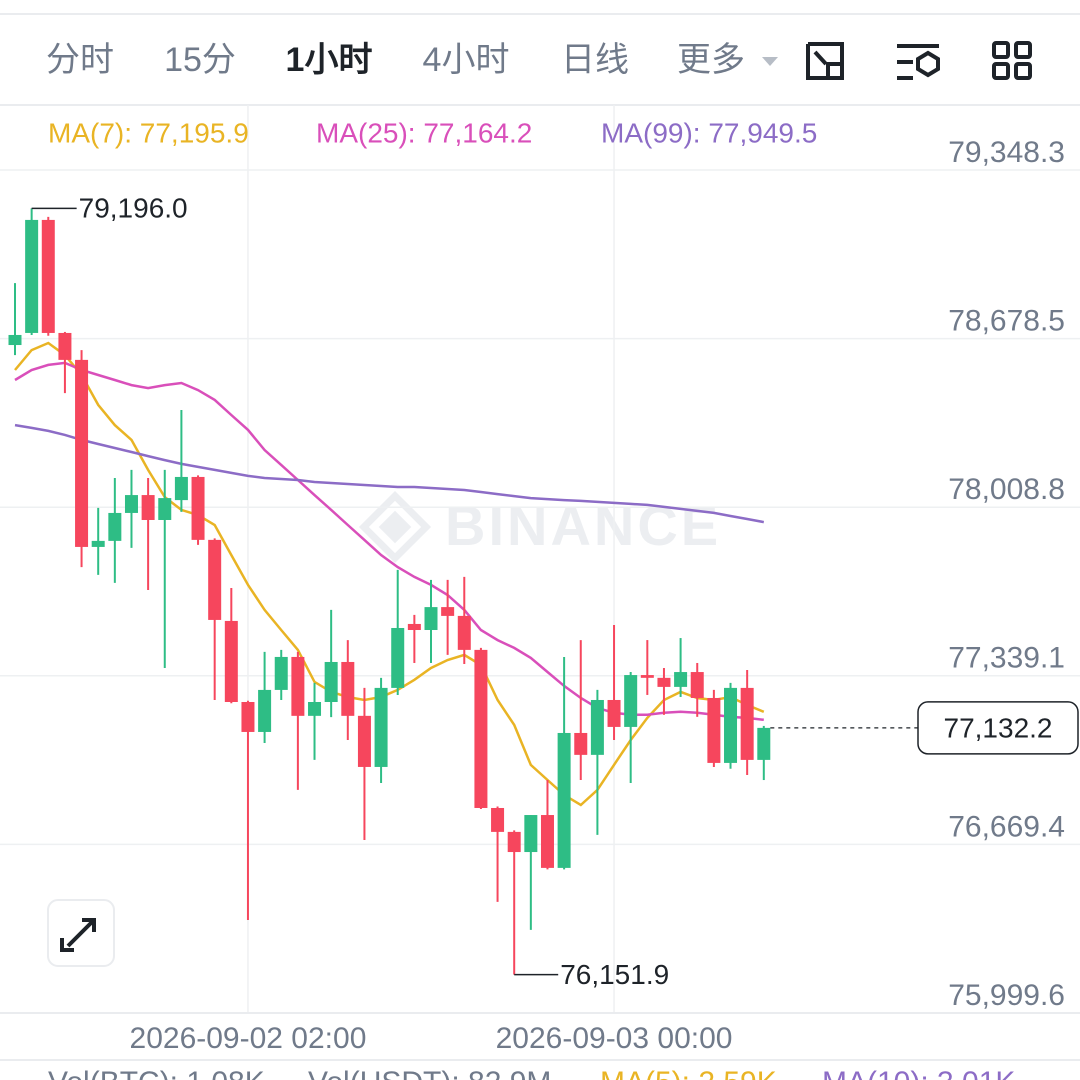 Image resolution: width=1080 pixels, height=1080 pixels. Describe the element at coordinates (148, 132) in the screenshot. I see `legend-entry: MA(7): 77,195.9` at that location.